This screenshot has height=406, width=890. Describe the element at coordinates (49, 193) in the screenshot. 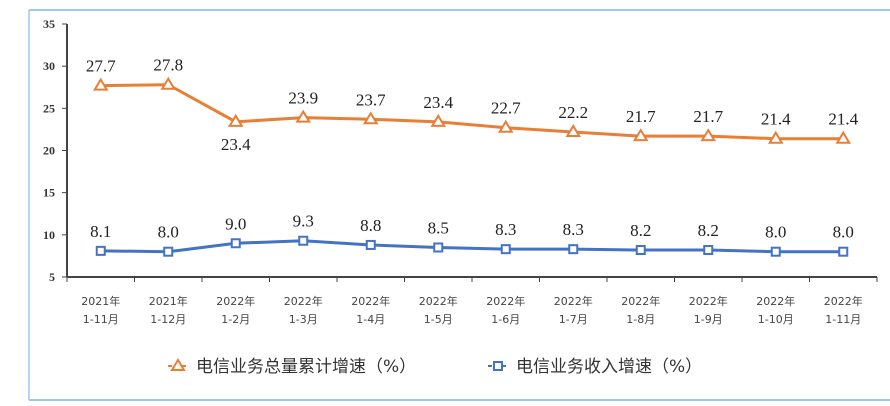

I see `y-tick-label: 15` at that location.